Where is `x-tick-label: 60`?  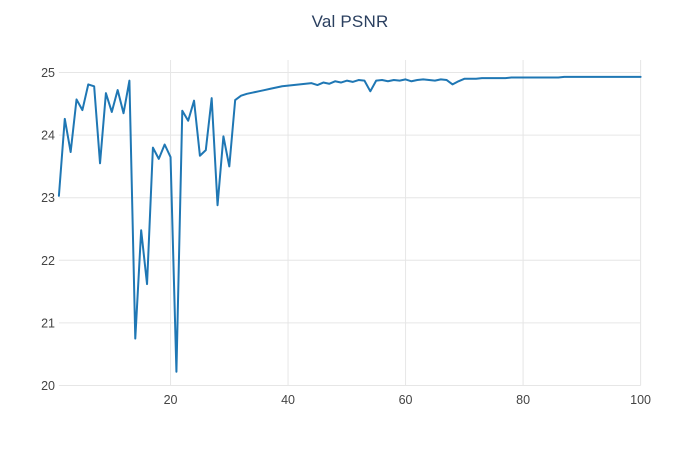
x-tick-label: 60 is located at coordinates (406, 400).